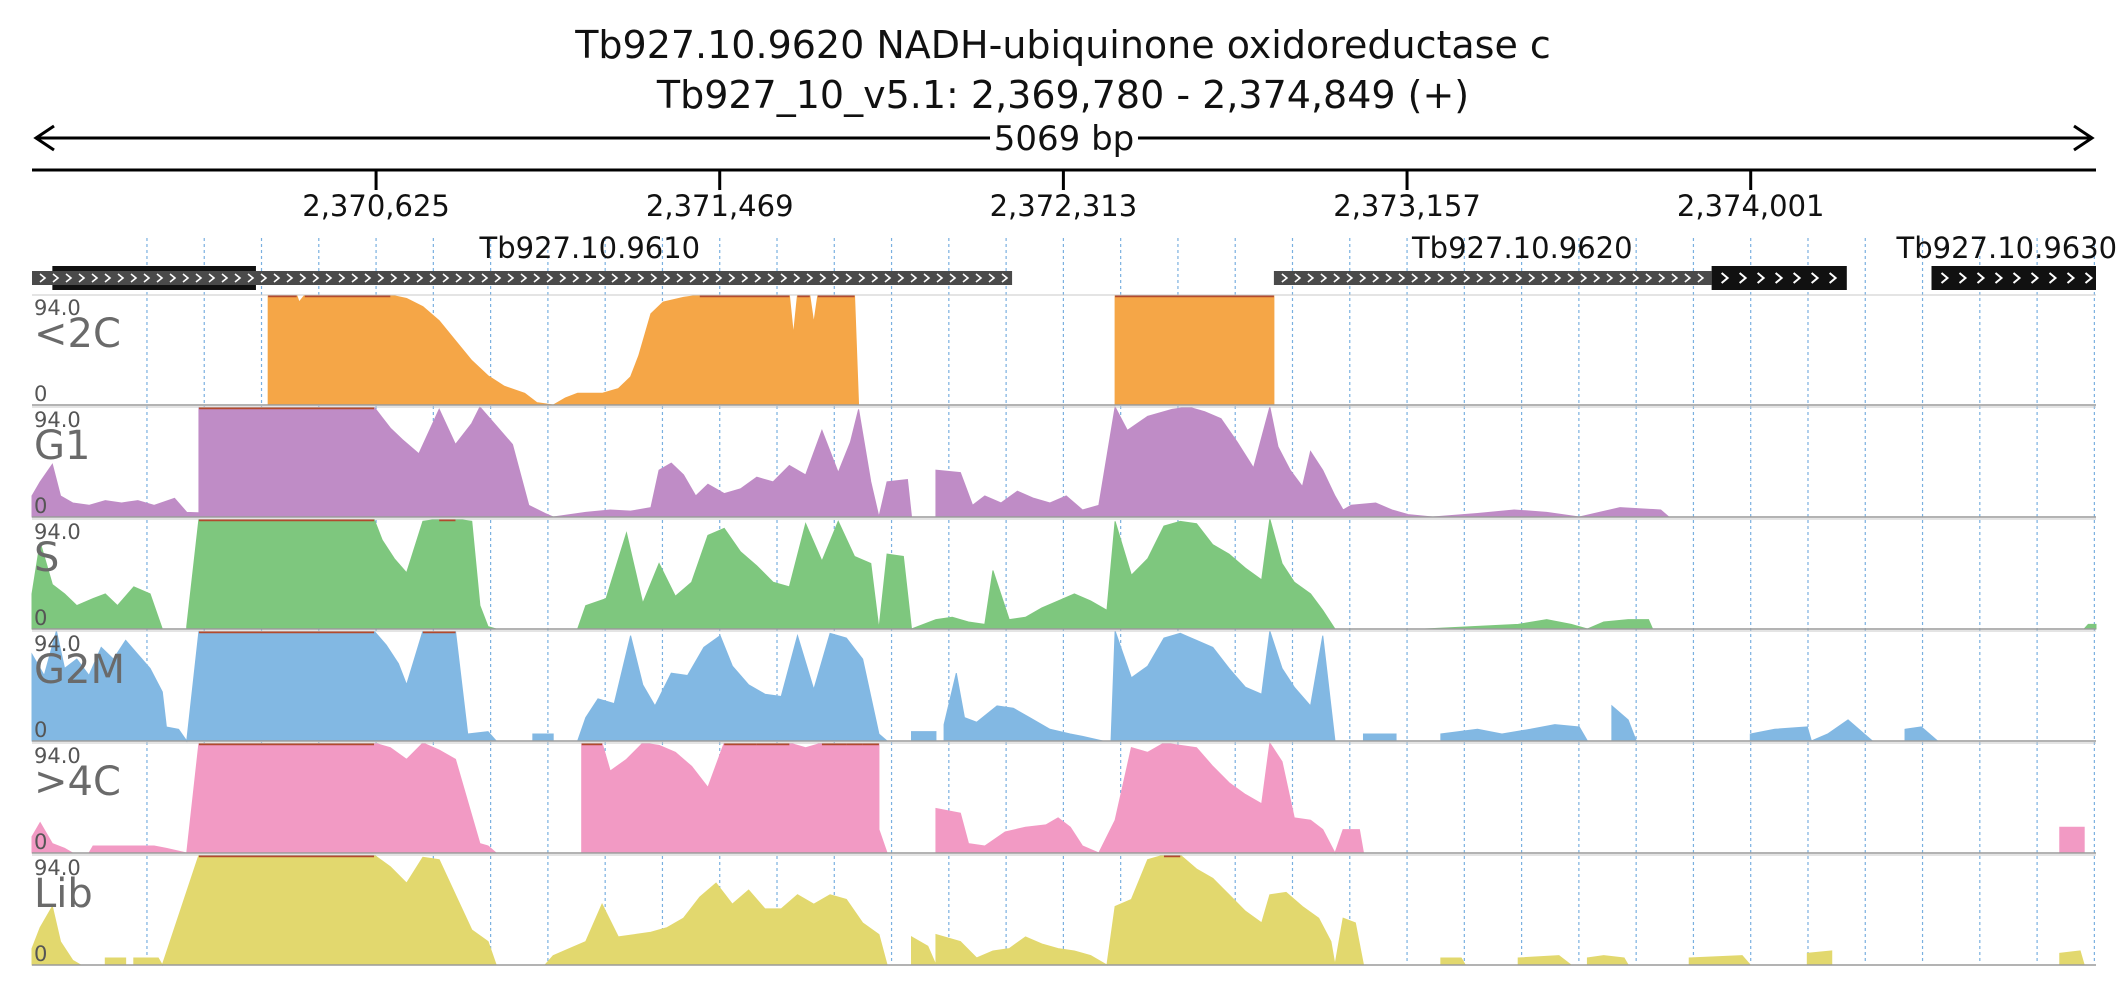  I want to click on ruler-tick-label: 2,372,313, so click(1064, 206).